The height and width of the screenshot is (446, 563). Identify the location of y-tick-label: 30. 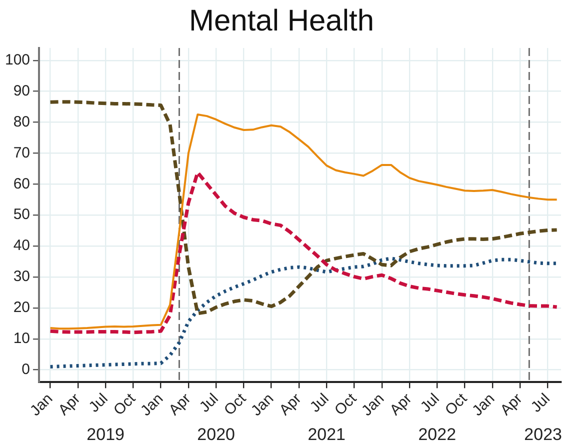
(21, 277).